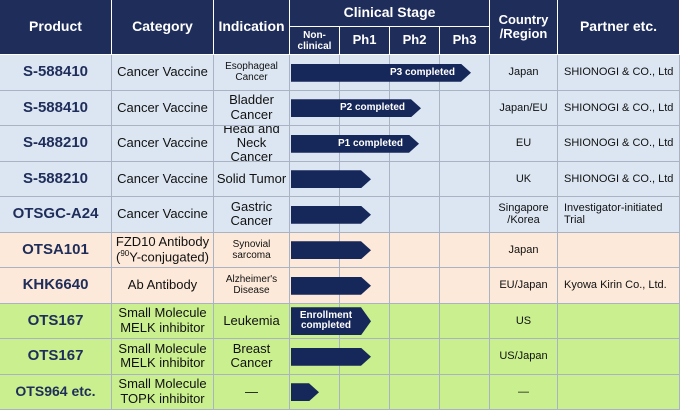 This screenshot has width=680, height=412. I want to click on indication: Bladder Cancer, so click(252, 108).